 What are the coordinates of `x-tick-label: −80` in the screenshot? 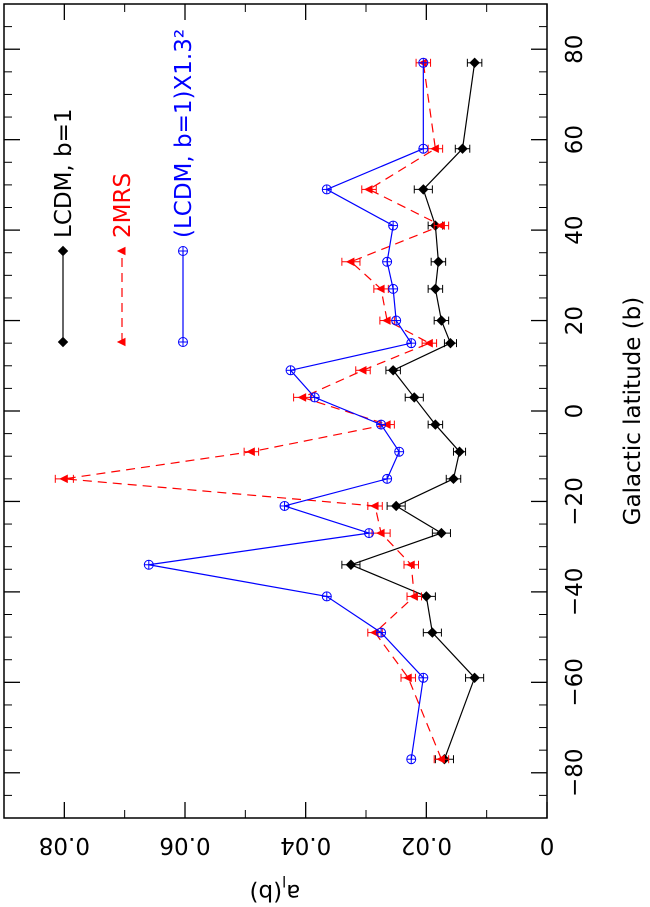 It's located at (575, 773).